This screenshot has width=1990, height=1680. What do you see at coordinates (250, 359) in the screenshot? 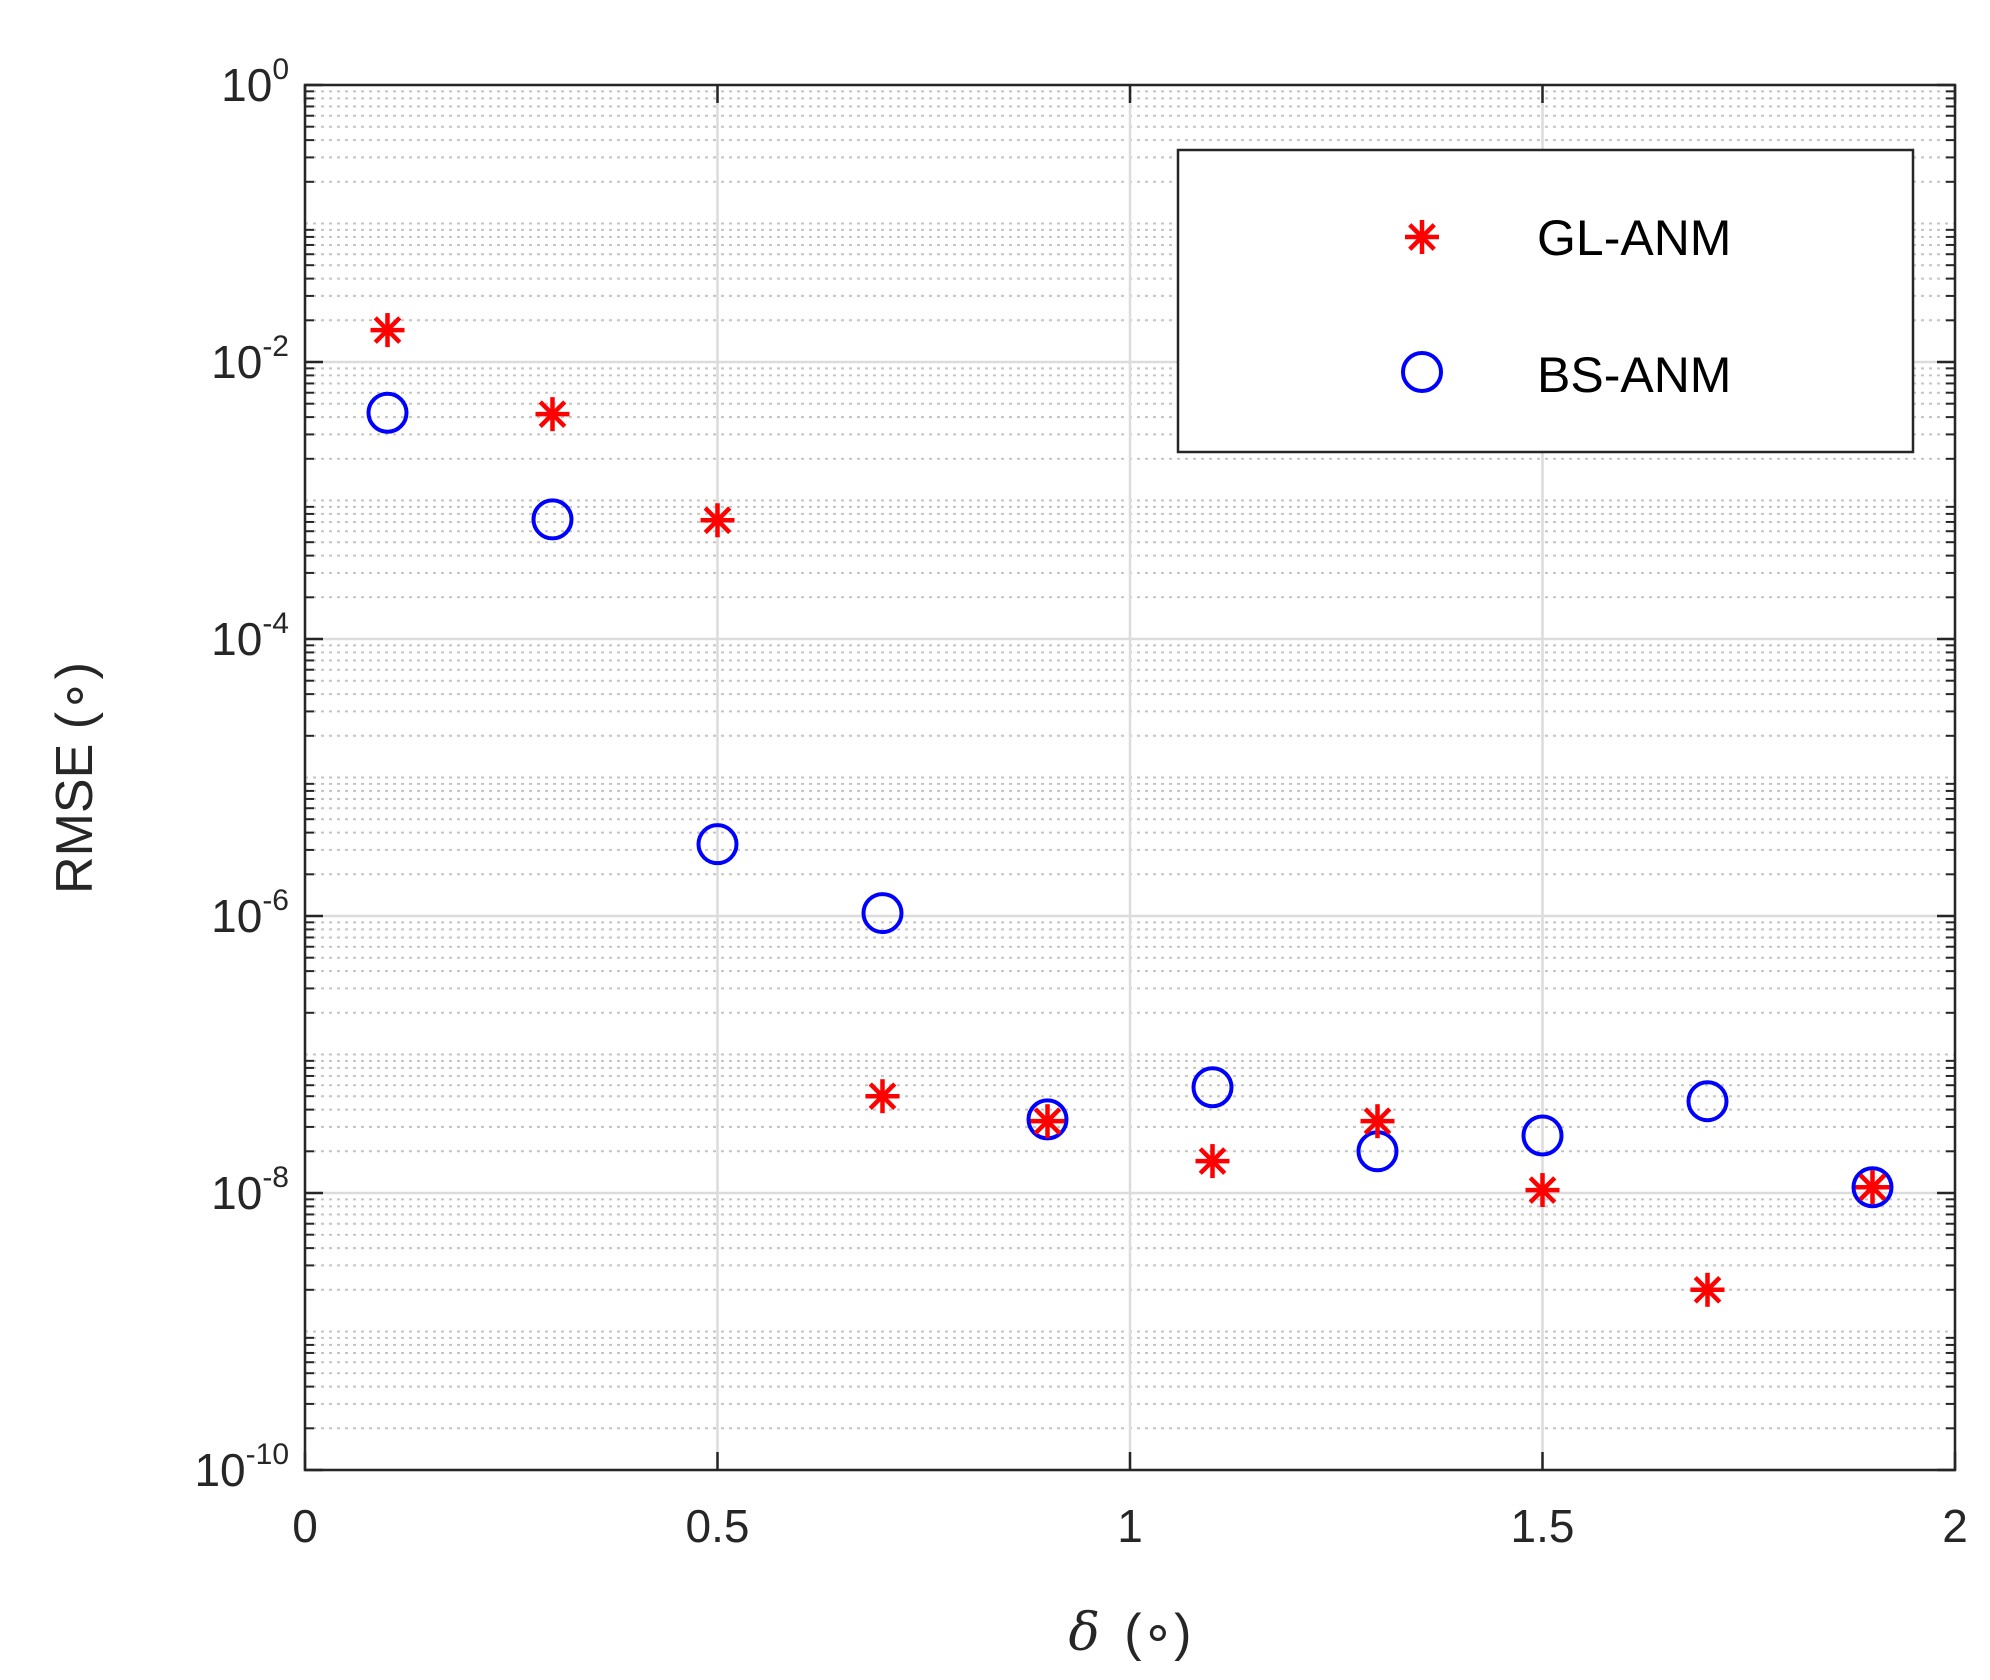
I see `y-tick-label: 10⁻²` at bounding box center [250, 359].